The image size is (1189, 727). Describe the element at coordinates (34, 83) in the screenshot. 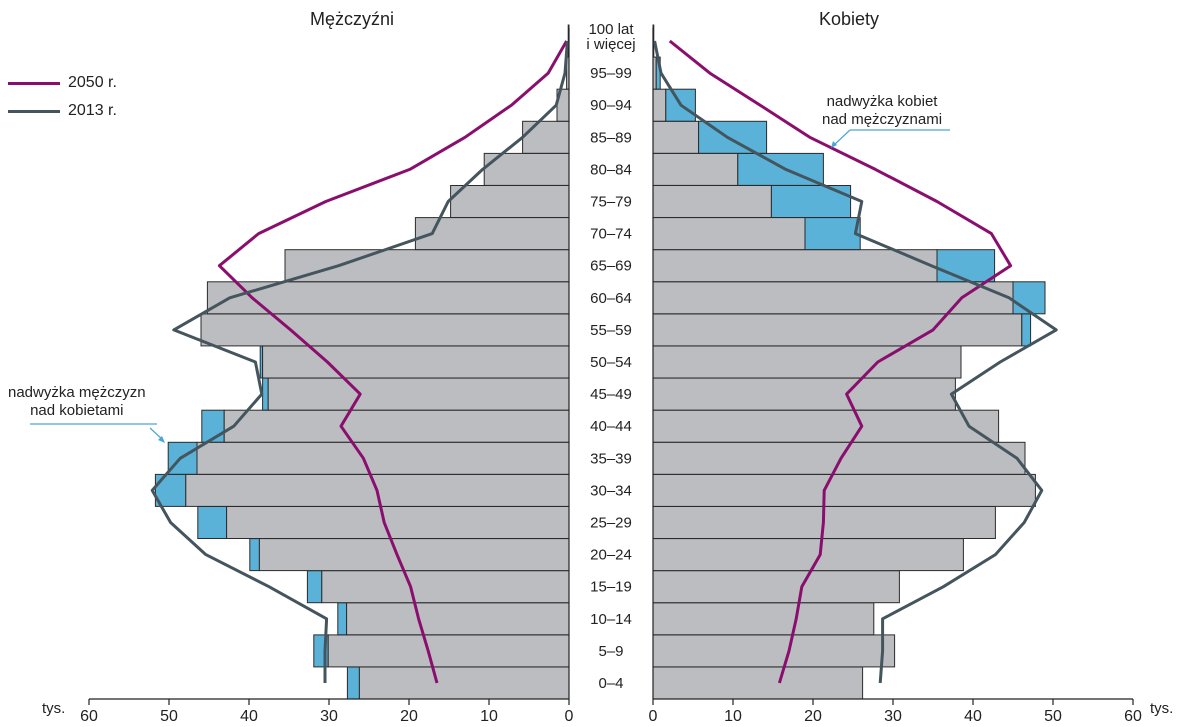

I see `legend-2050-swatch` at that location.